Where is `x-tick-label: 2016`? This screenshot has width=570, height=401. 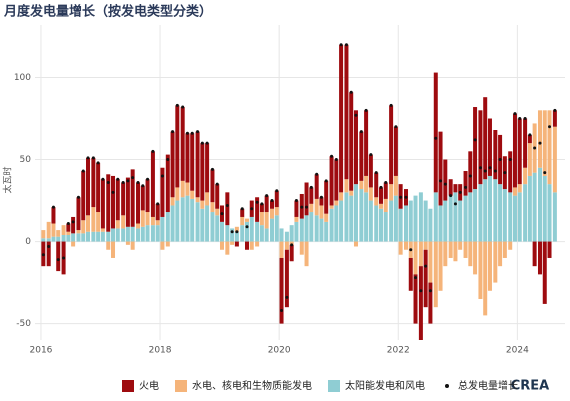 x-tick-label: 2016 is located at coordinates (41, 351).